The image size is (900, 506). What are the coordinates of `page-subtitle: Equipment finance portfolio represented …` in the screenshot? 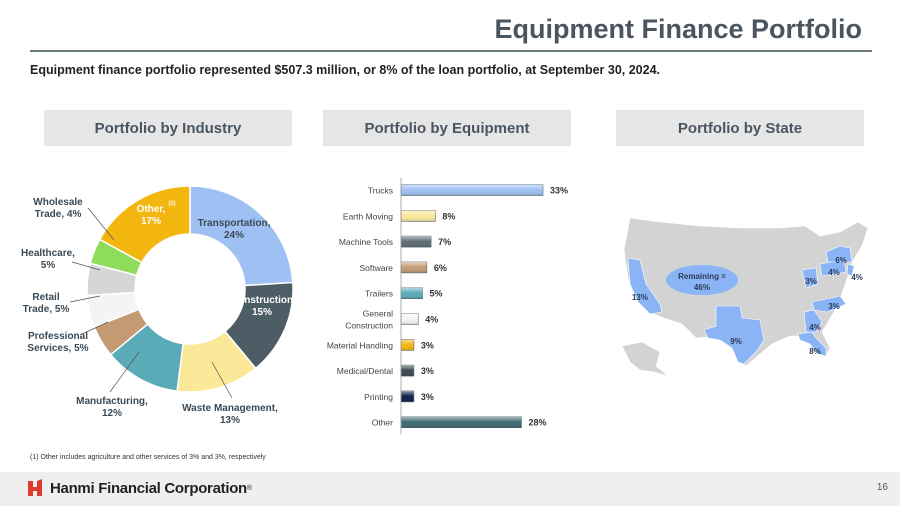 It's located at (345, 70).